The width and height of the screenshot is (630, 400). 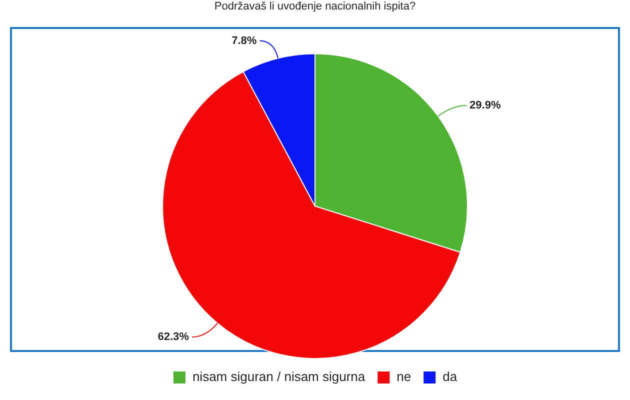 I want to click on data-label: 29.9%, so click(x=485, y=106).